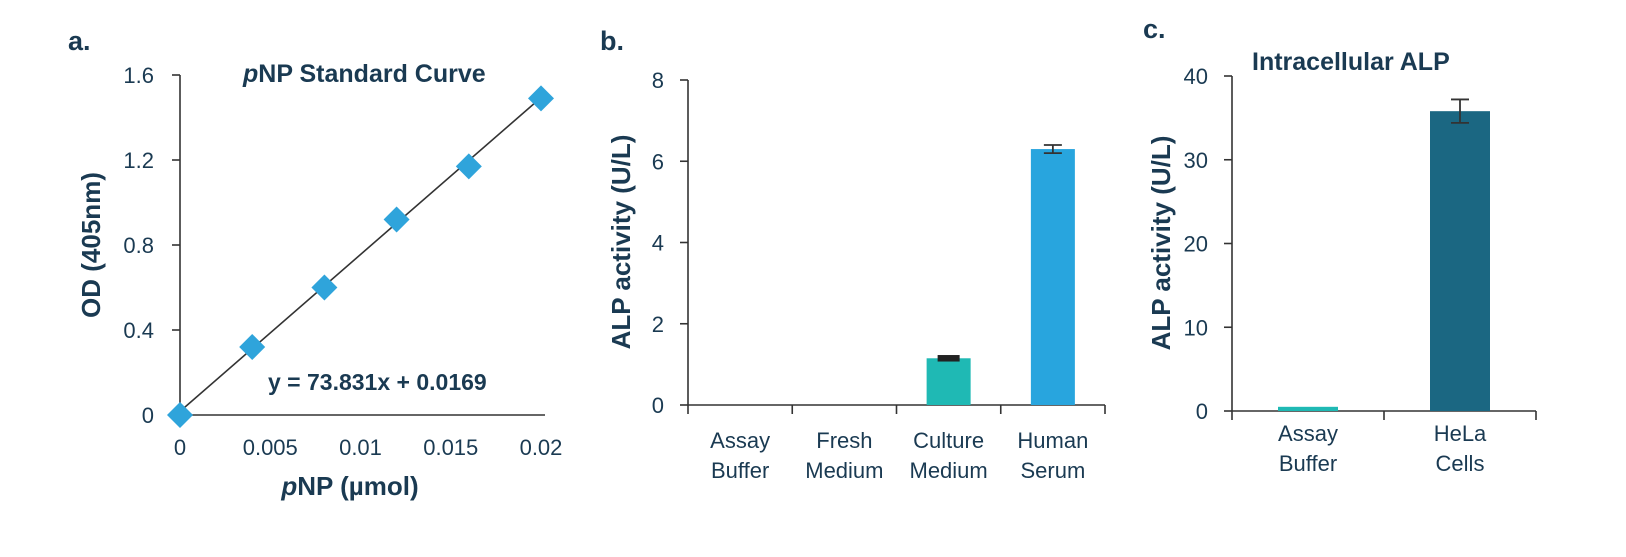  What do you see at coordinates (740, 440) in the screenshot?
I see `panel-b-category-label: Assay` at bounding box center [740, 440].